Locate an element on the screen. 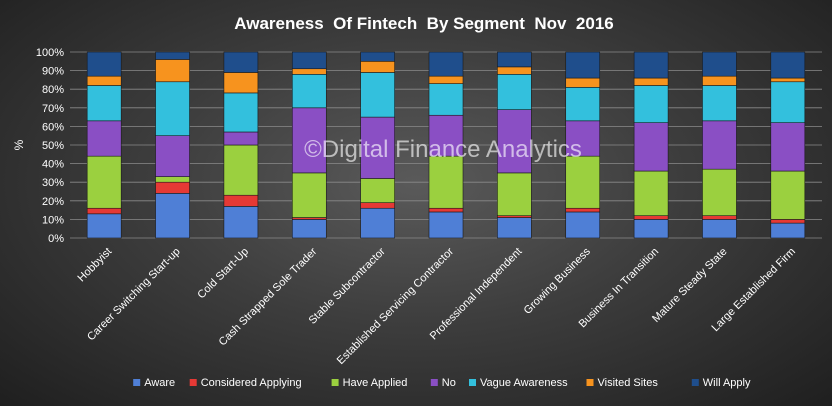  x-tick-label: Growing Business is located at coordinates (558, 281).